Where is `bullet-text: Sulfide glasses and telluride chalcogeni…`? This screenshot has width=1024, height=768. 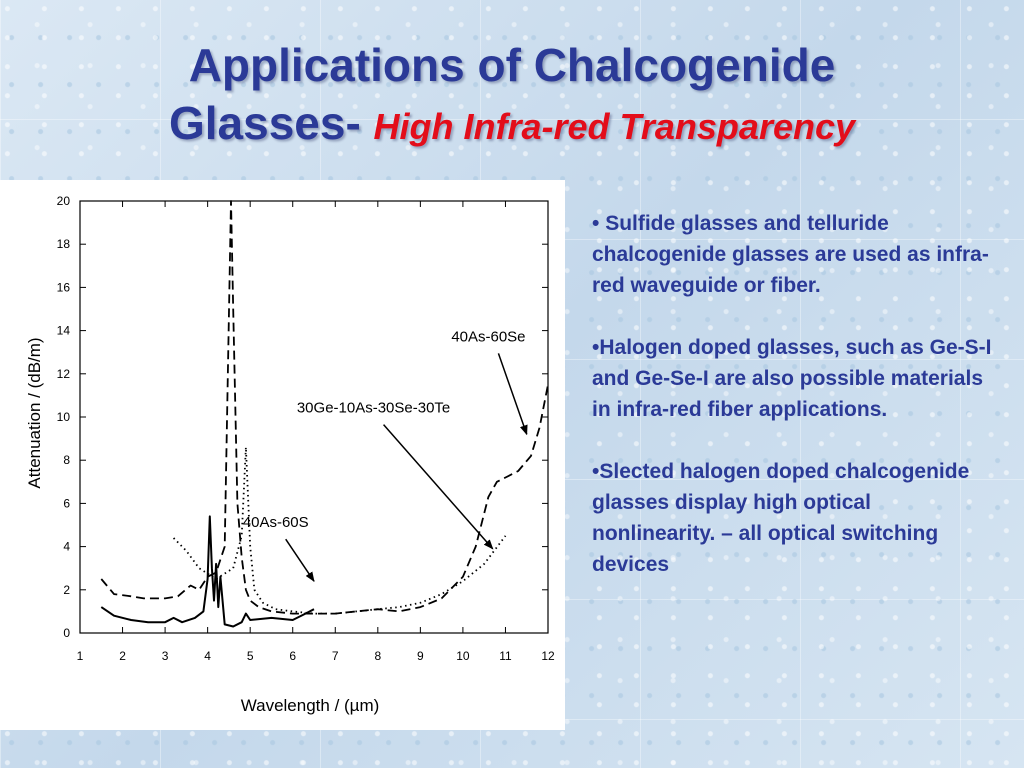 bullet-text: Sulfide glasses and telluride chalcogeni… is located at coordinates (790, 254).